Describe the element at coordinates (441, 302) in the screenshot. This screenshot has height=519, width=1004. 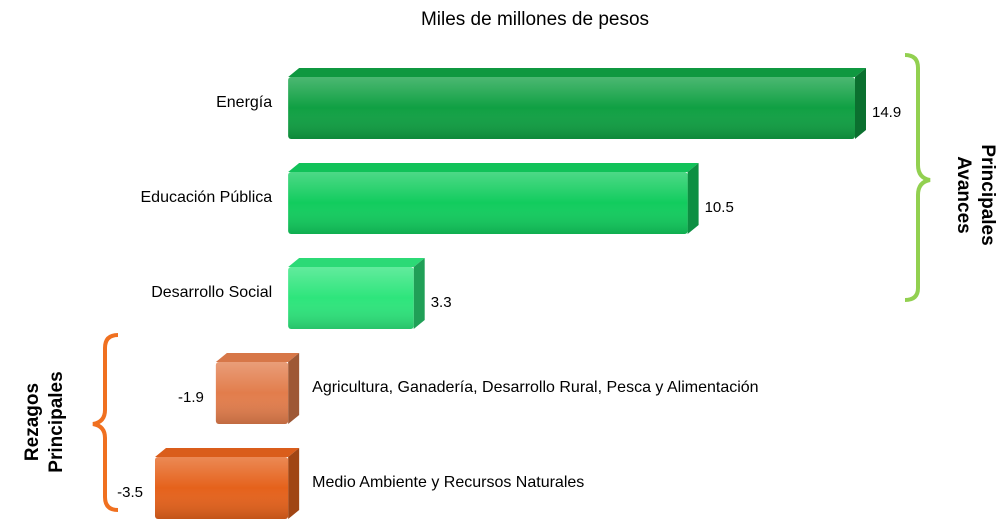
I see `value-label: 3.3` at that location.